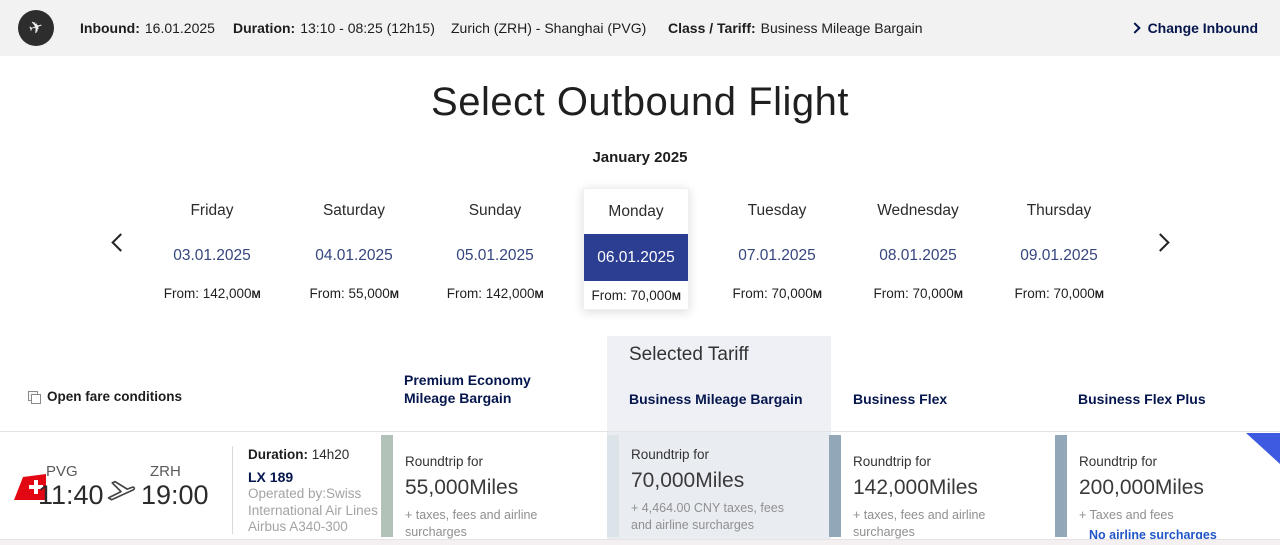  I want to click on plane-logo-icon: ✈, so click(36, 27).